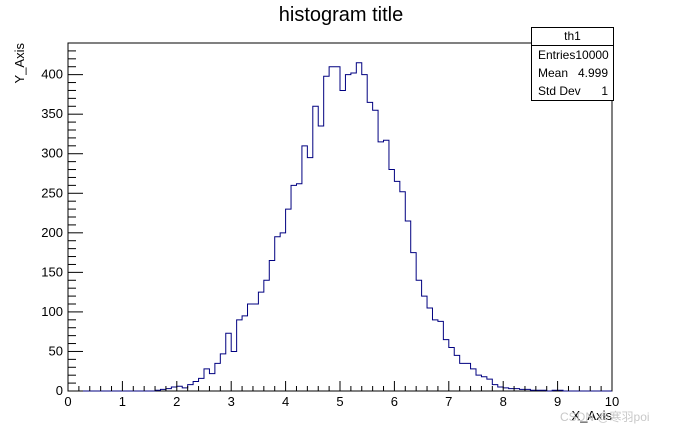  What do you see at coordinates (448, 401) in the screenshot?
I see `x-tick-label: 7` at bounding box center [448, 401].